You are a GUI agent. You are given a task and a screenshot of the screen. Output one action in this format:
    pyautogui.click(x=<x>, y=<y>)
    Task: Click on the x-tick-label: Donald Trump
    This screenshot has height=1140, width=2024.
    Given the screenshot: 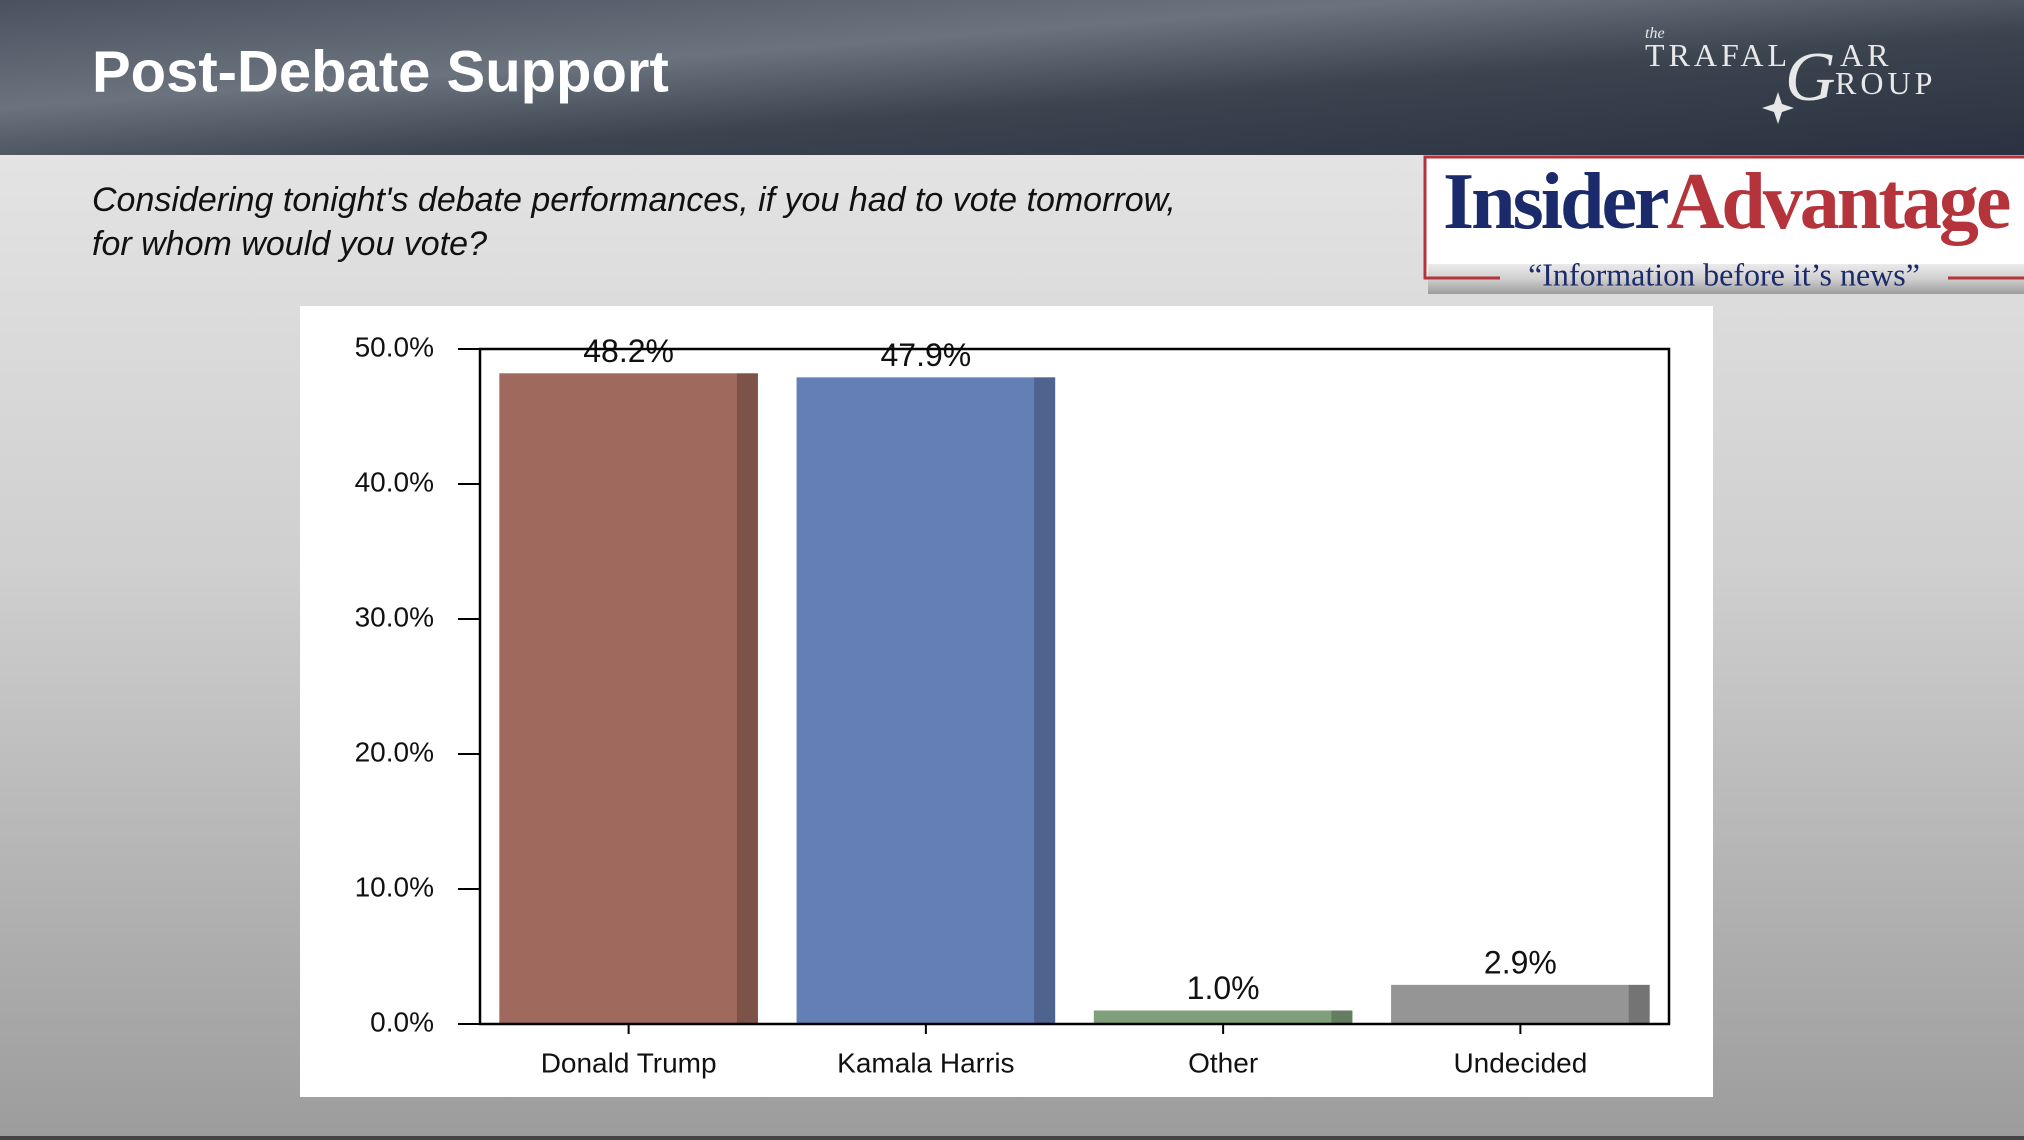 What is the action you would take?
    pyautogui.click(x=629, y=1062)
    